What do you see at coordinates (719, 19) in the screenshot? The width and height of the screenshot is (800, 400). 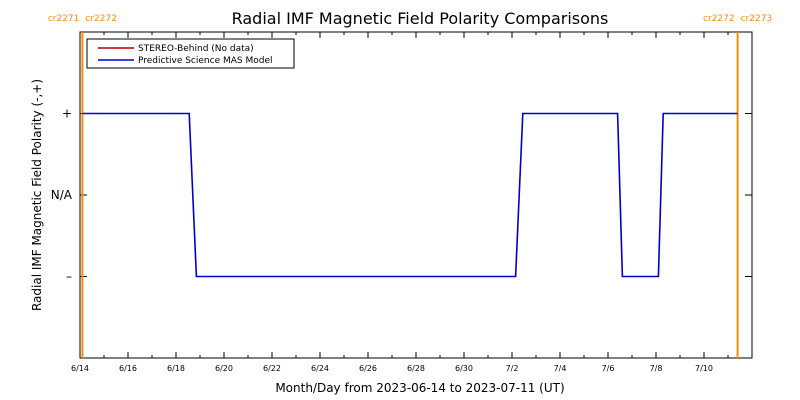 I see `carrington-label-before: cr2272` at bounding box center [719, 19].